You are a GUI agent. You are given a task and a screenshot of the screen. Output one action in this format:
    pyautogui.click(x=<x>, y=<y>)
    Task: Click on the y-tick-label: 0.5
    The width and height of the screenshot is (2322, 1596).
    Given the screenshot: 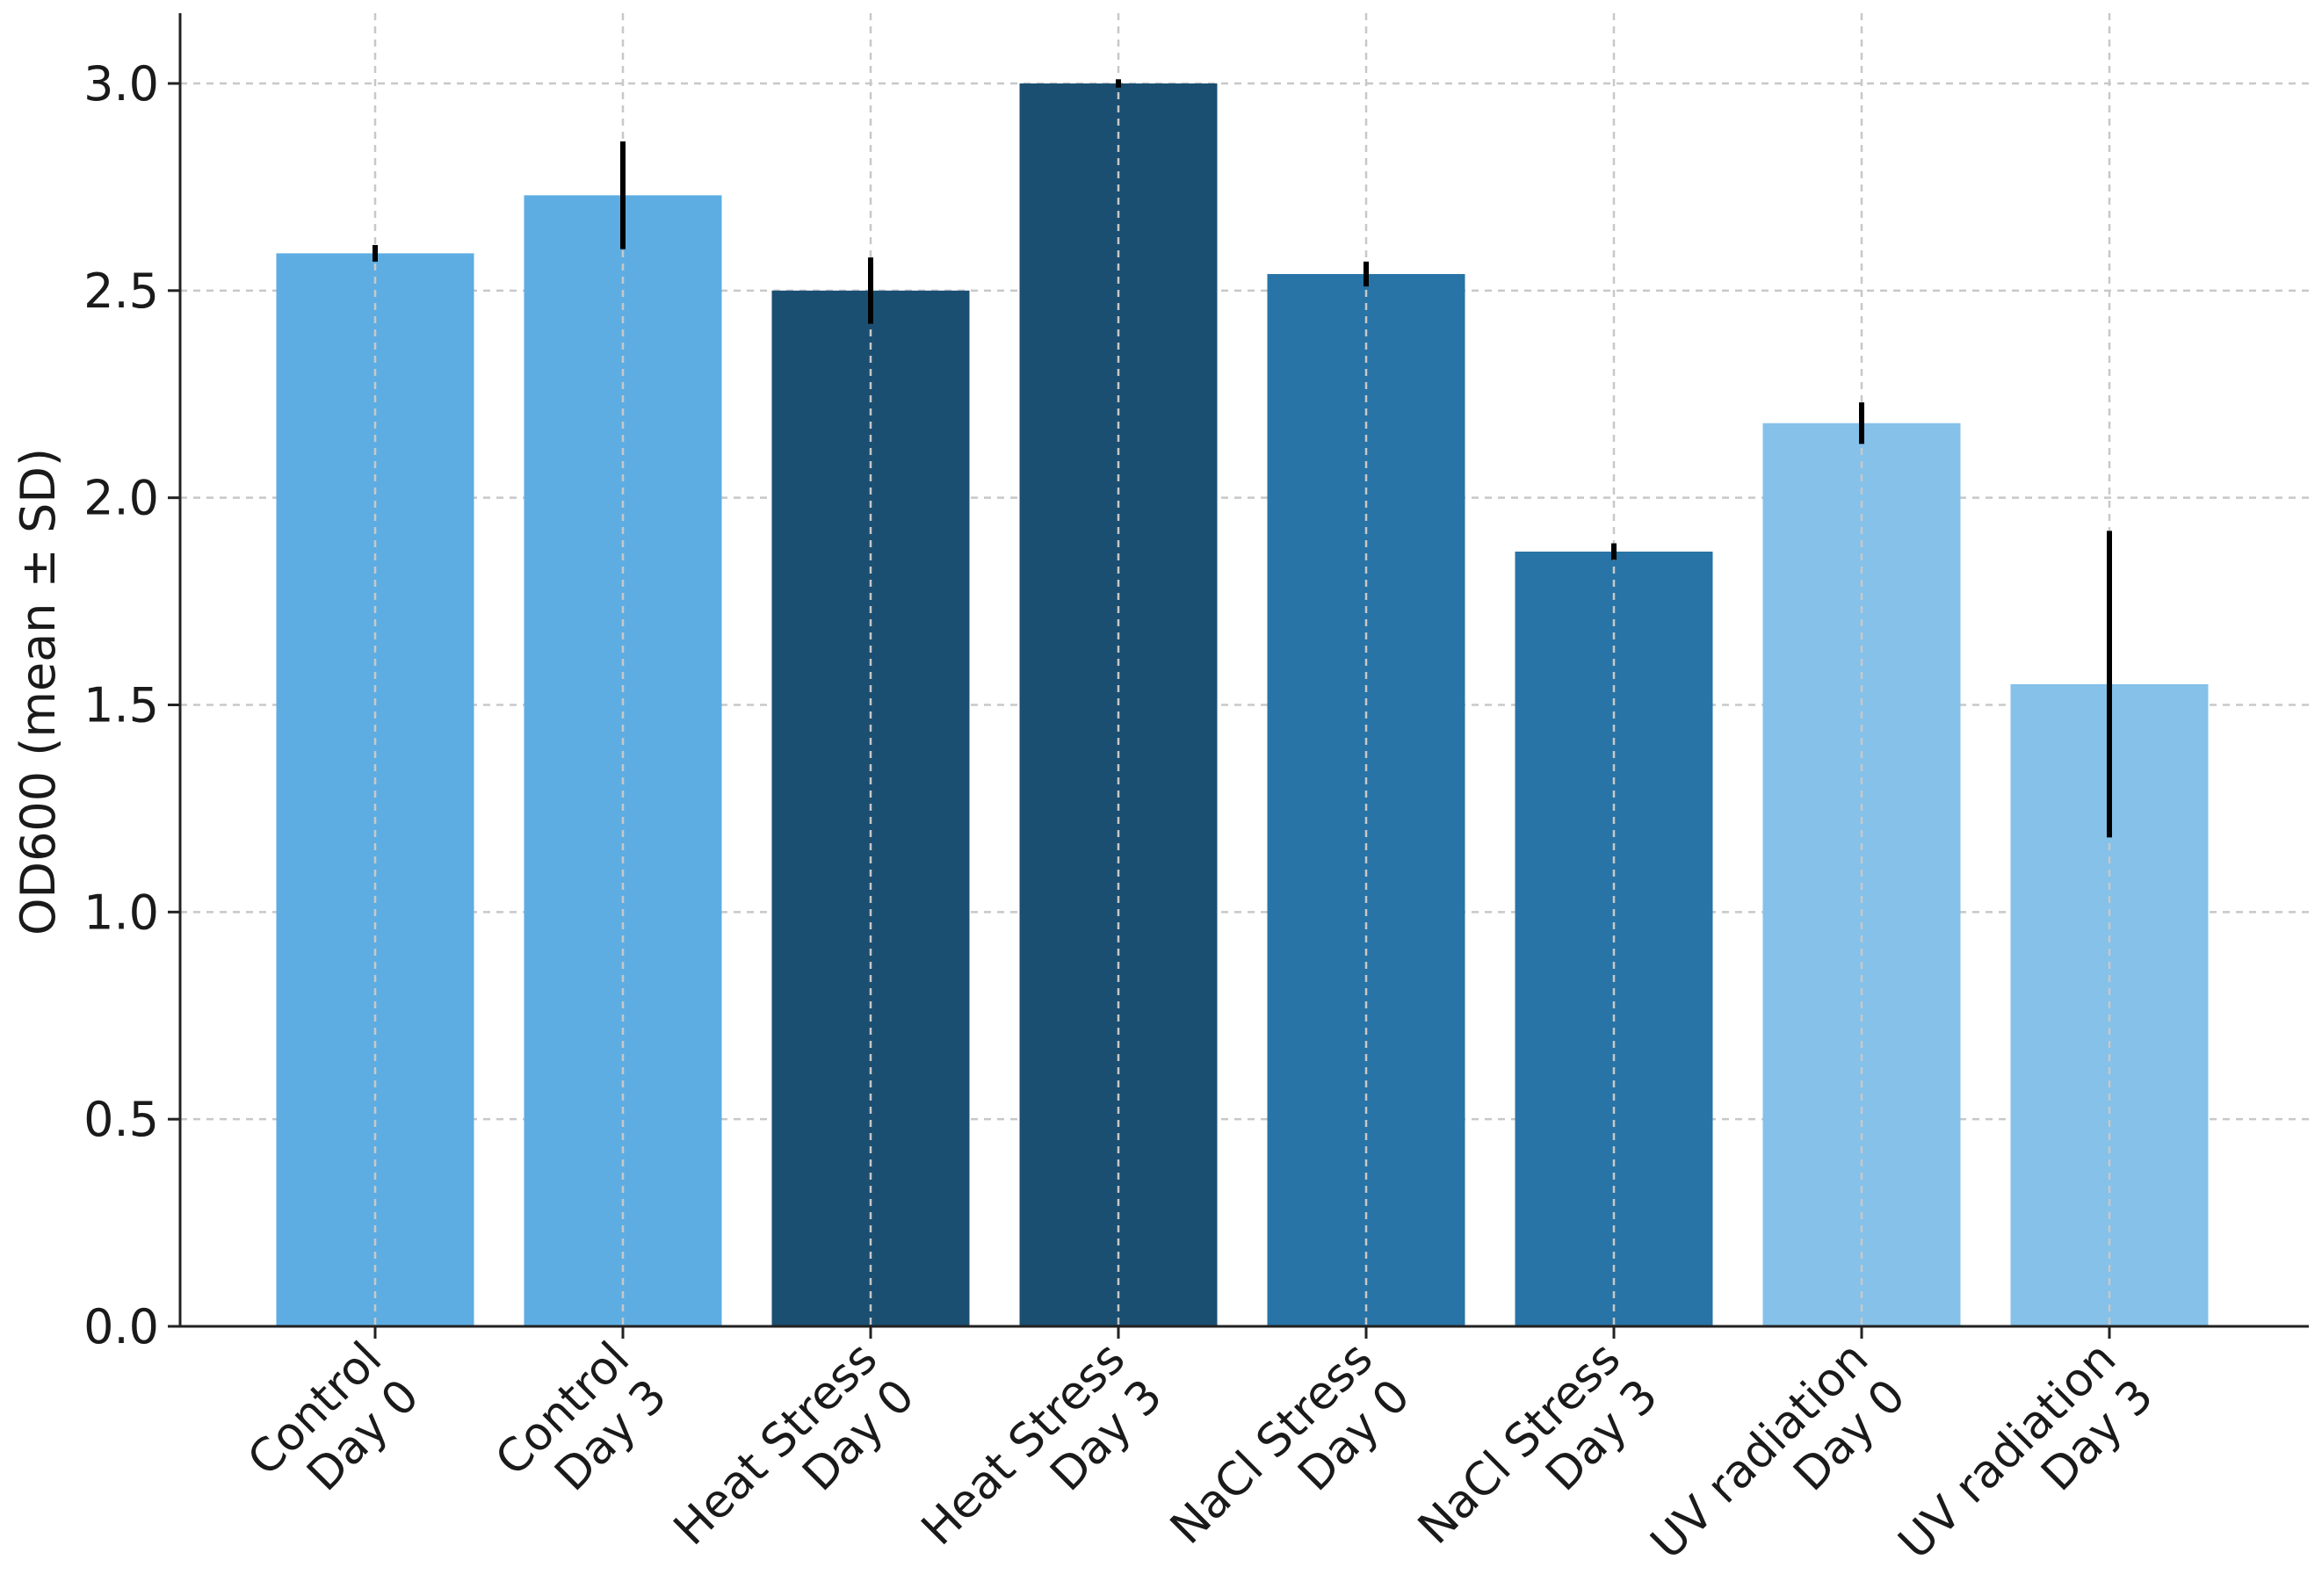 What is the action you would take?
    pyautogui.click(x=121, y=1119)
    